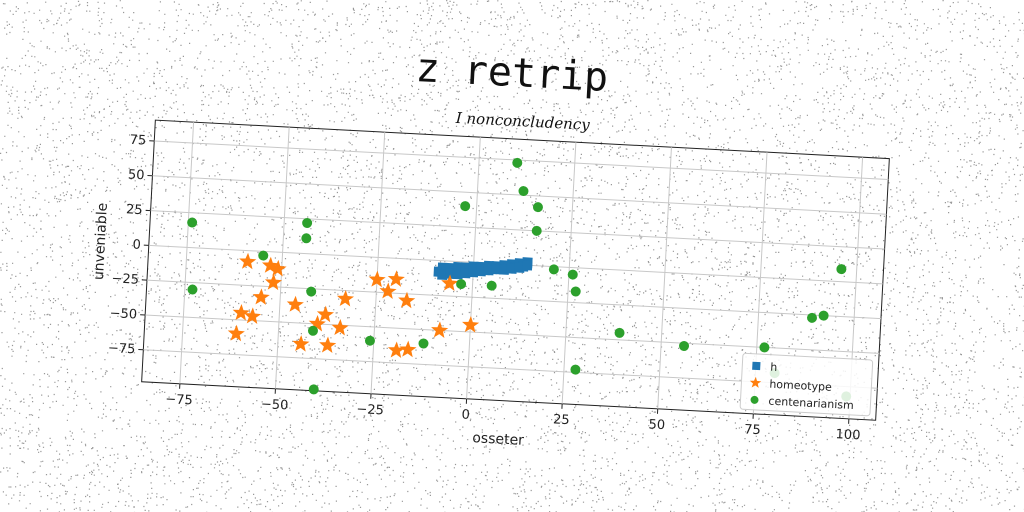 The height and width of the screenshot is (512, 1024). I want to click on y-tick-label: 50, so click(136, 176).